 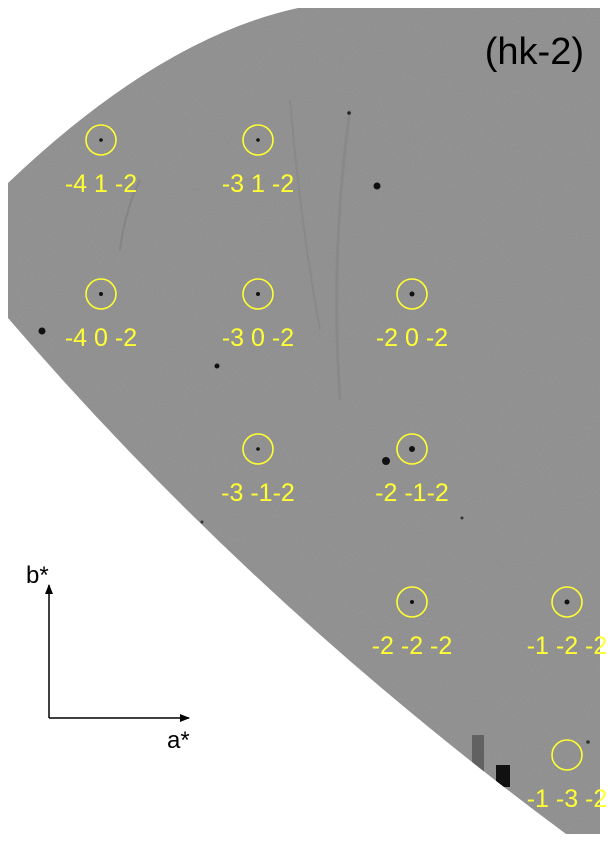 I want to click on reflection-label: -2 0 -2, so click(x=412, y=338).